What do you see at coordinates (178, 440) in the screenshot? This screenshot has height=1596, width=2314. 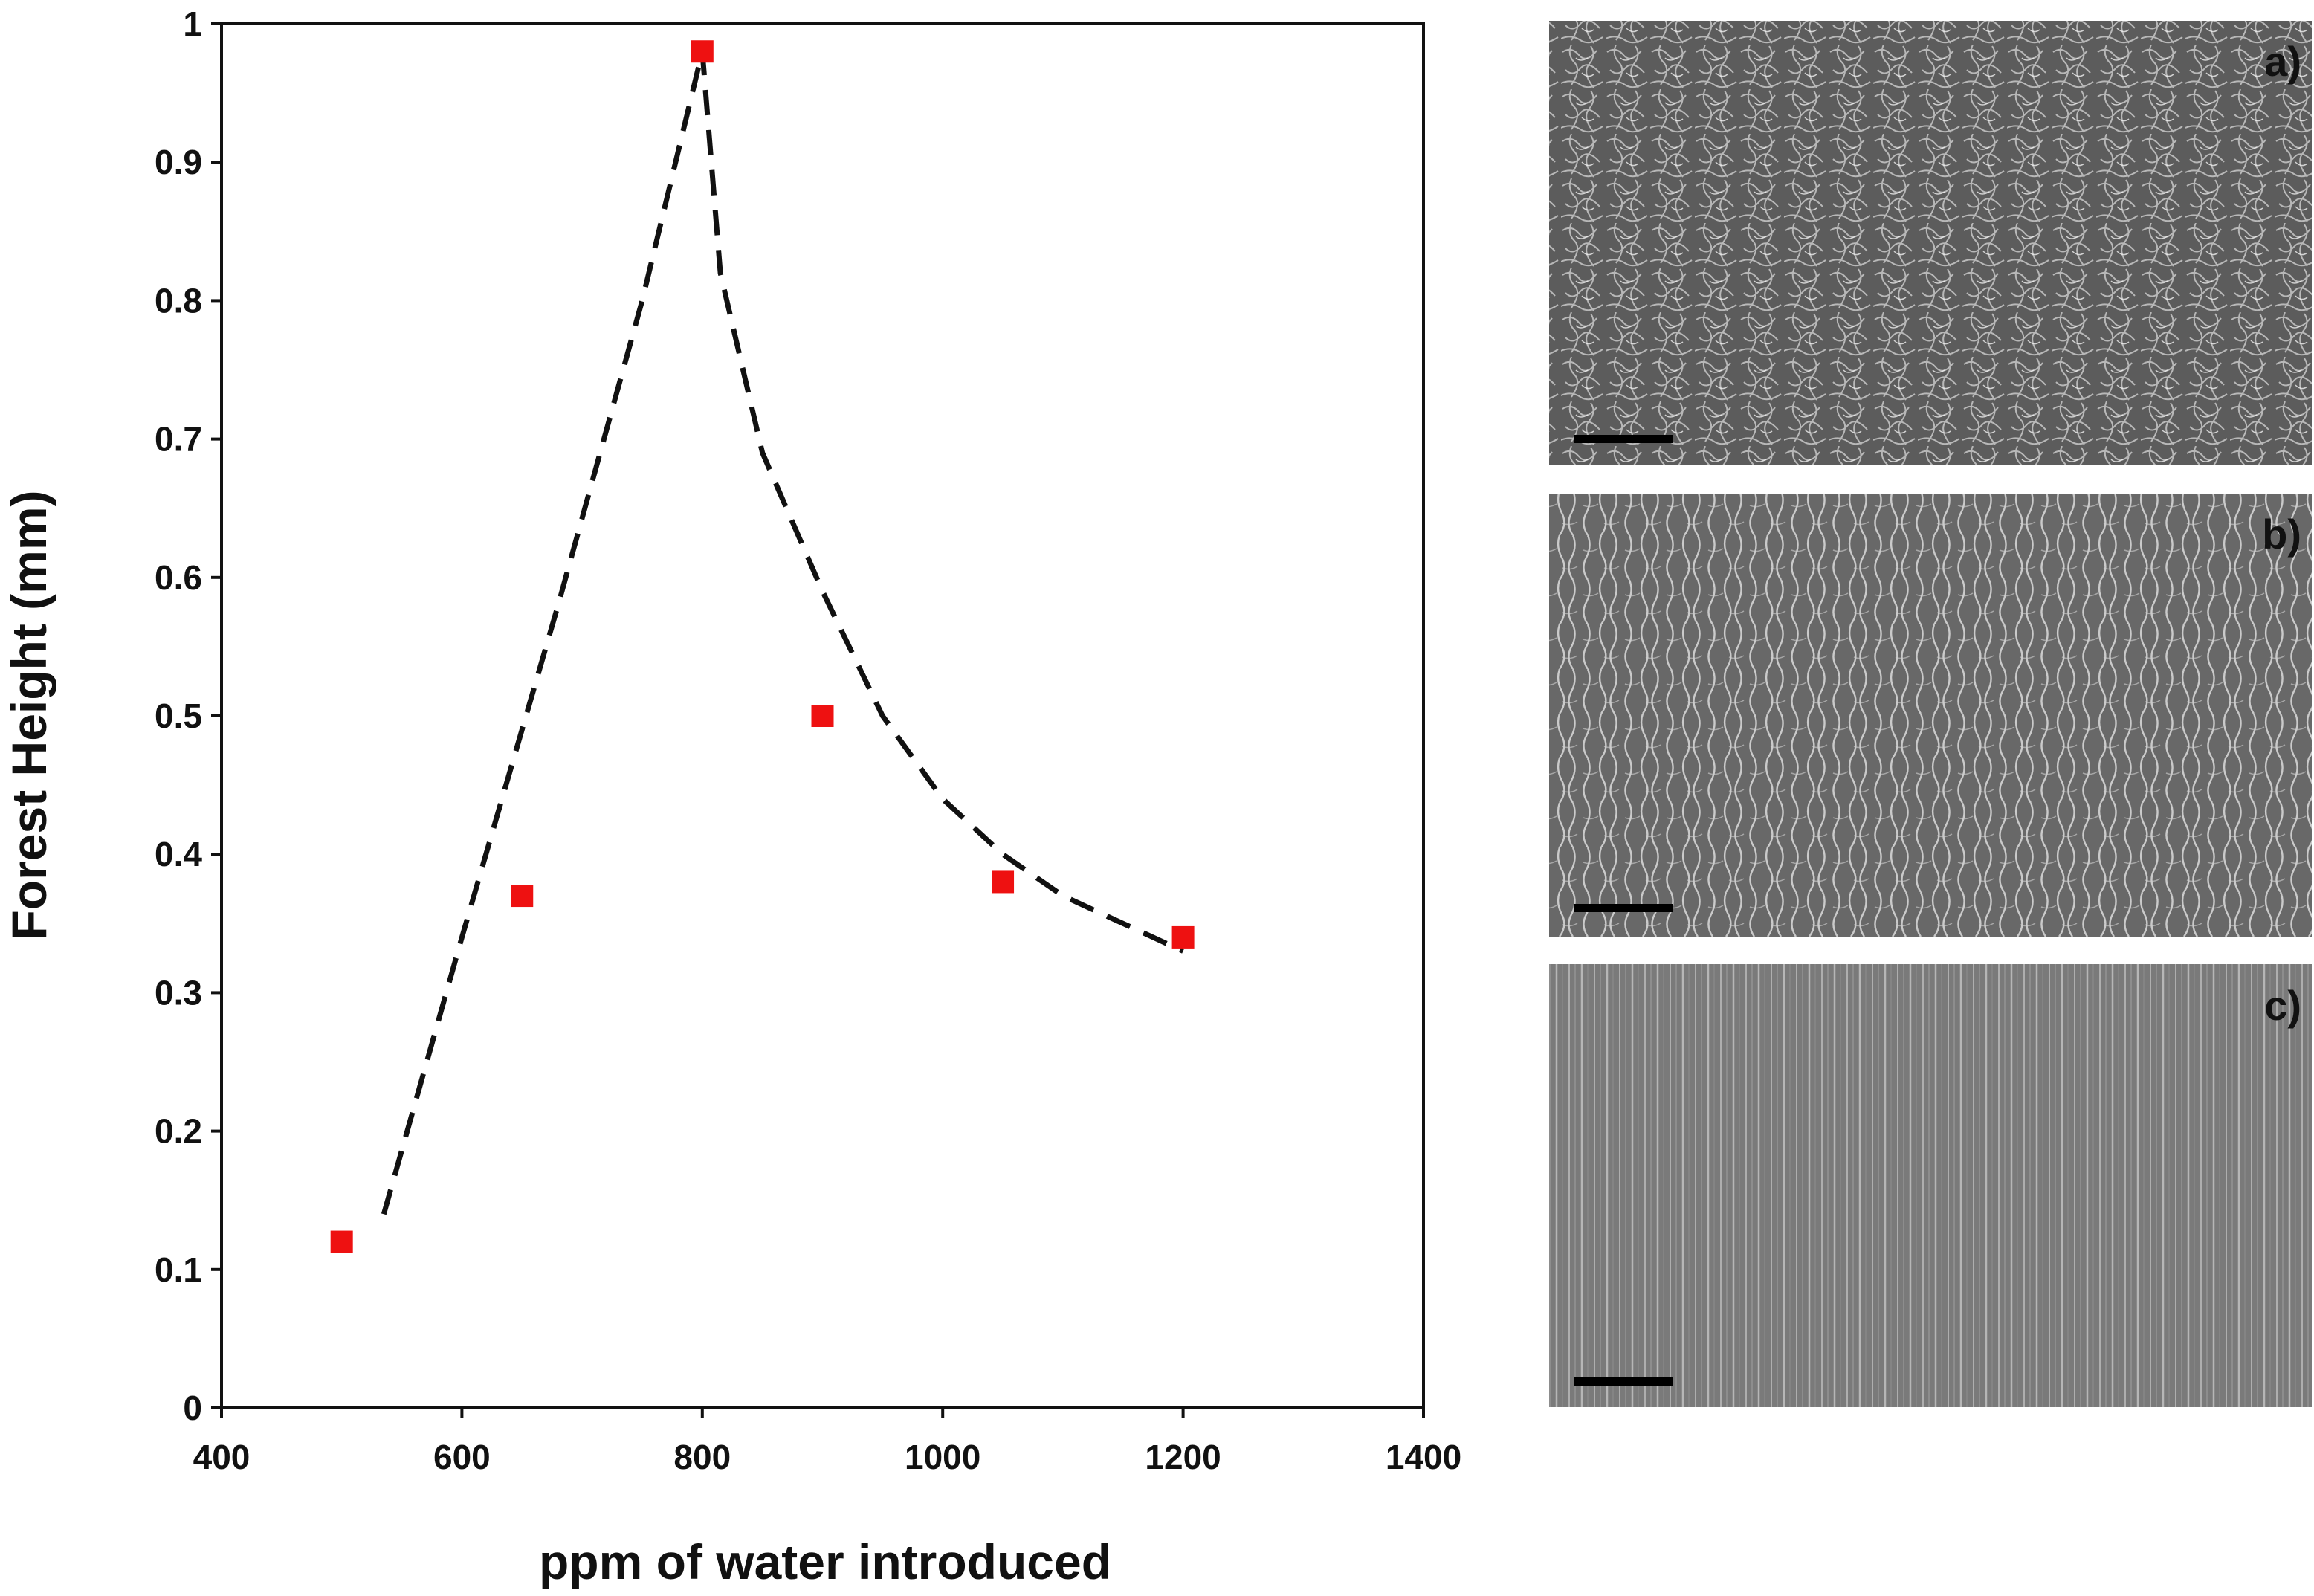 I see `y-tick-label: 0.7` at bounding box center [178, 440].